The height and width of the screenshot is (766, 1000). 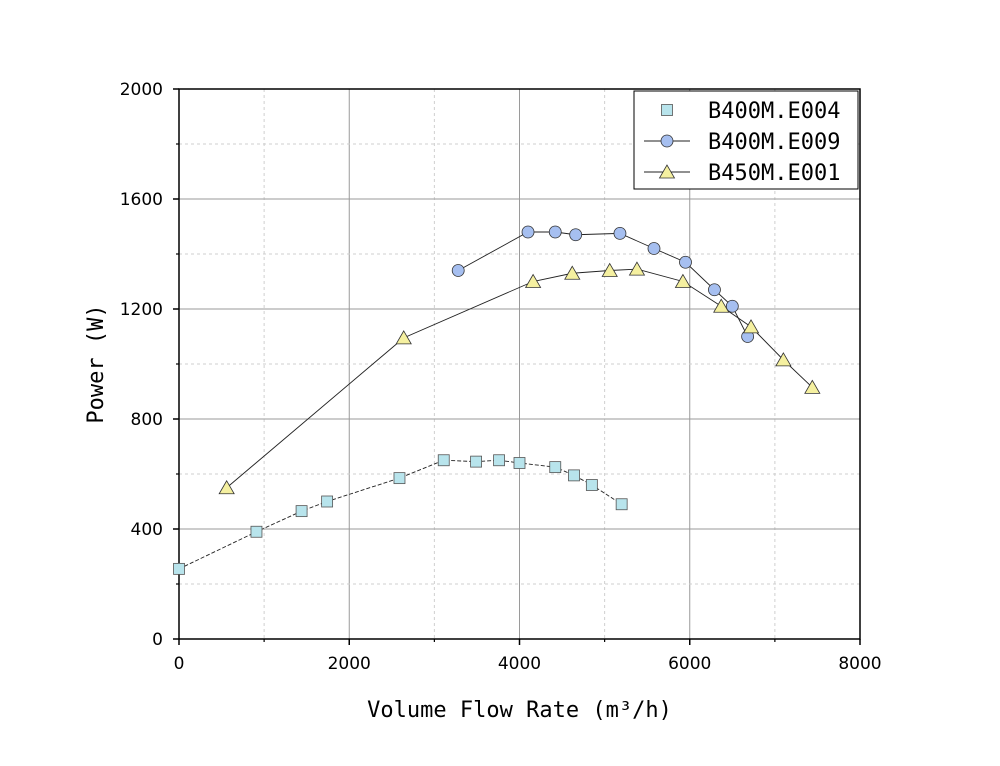 What do you see at coordinates (147, 420) in the screenshot?
I see `y-tick-label: 800` at bounding box center [147, 420].